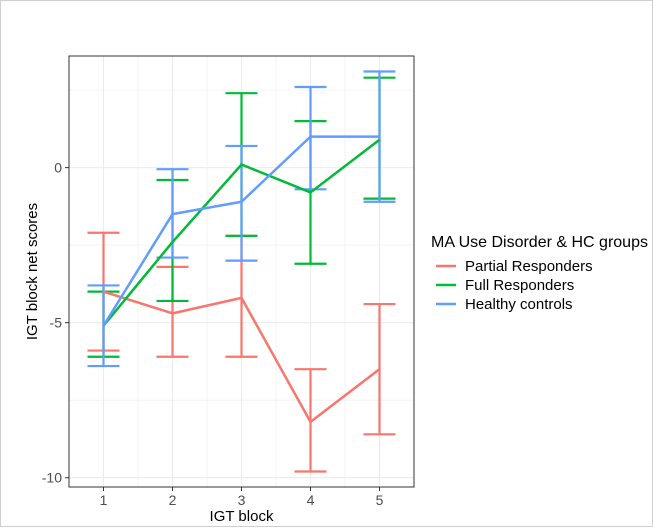 This screenshot has width=653, height=531. What do you see at coordinates (58, 168) in the screenshot?
I see `y-tick-label: 0` at bounding box center [58, 168].